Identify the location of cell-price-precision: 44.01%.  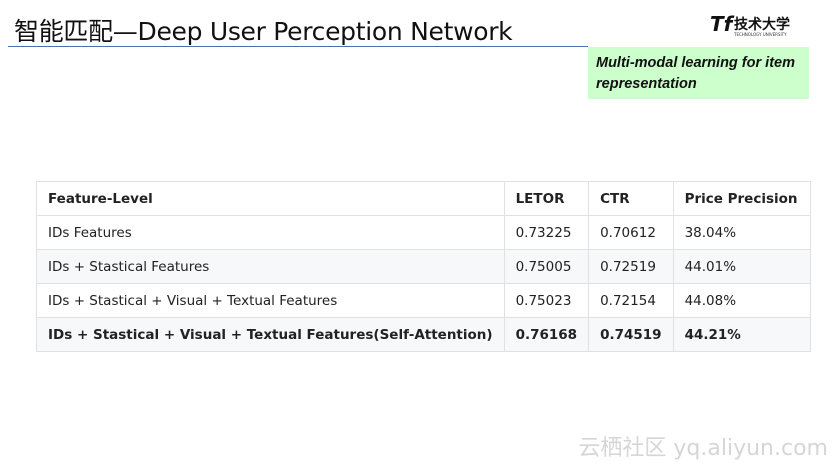
(741, 266).